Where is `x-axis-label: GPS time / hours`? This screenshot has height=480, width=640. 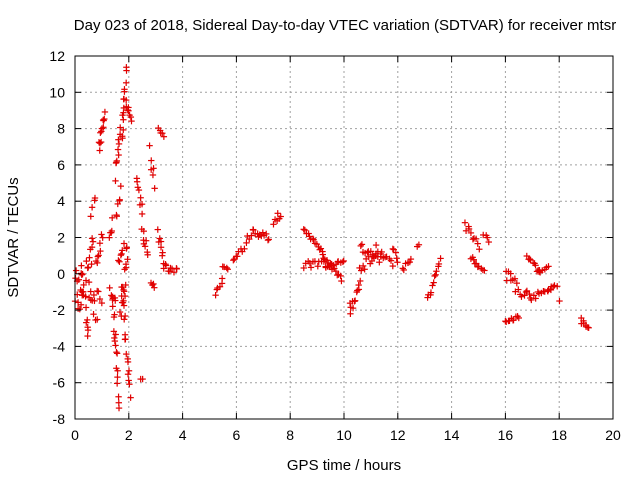
x-axis-label: GPS time / hours is located at coordinates (344, 465).